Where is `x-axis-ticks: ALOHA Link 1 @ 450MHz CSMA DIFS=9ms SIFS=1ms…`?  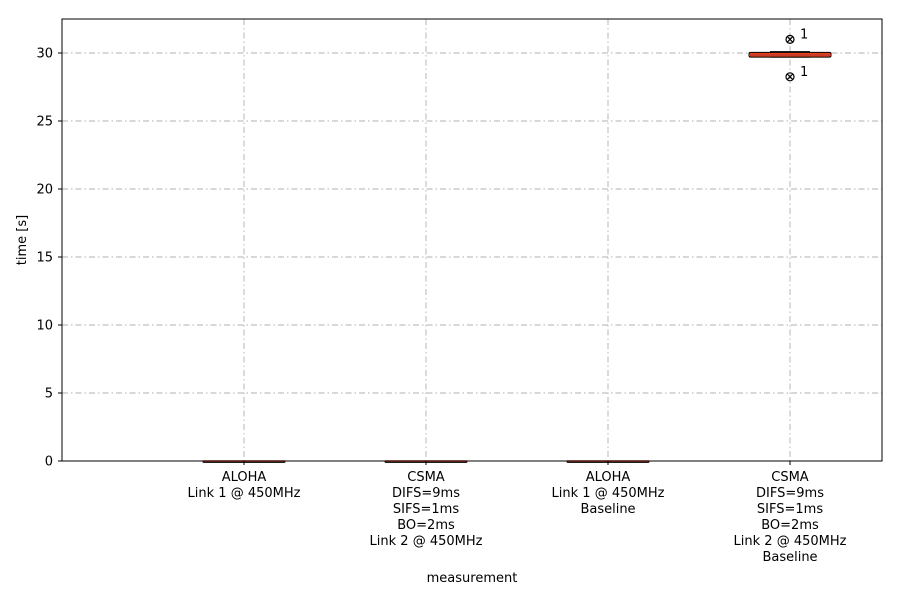
x-axis-ticks: ALOHA Link 1 @ 450MHz CSMA DIFS=9ms SIFS=1ms… is located at coordinates (517, 513).